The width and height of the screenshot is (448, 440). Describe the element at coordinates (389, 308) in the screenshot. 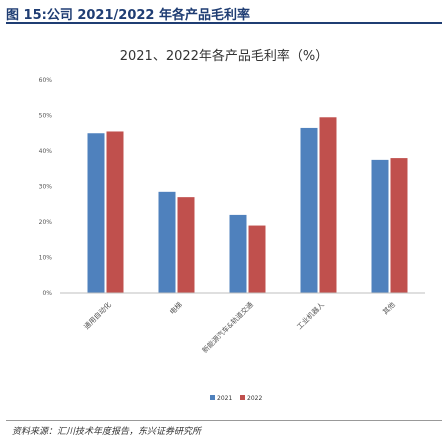

I see `x-tick-label: 其他` at that location.